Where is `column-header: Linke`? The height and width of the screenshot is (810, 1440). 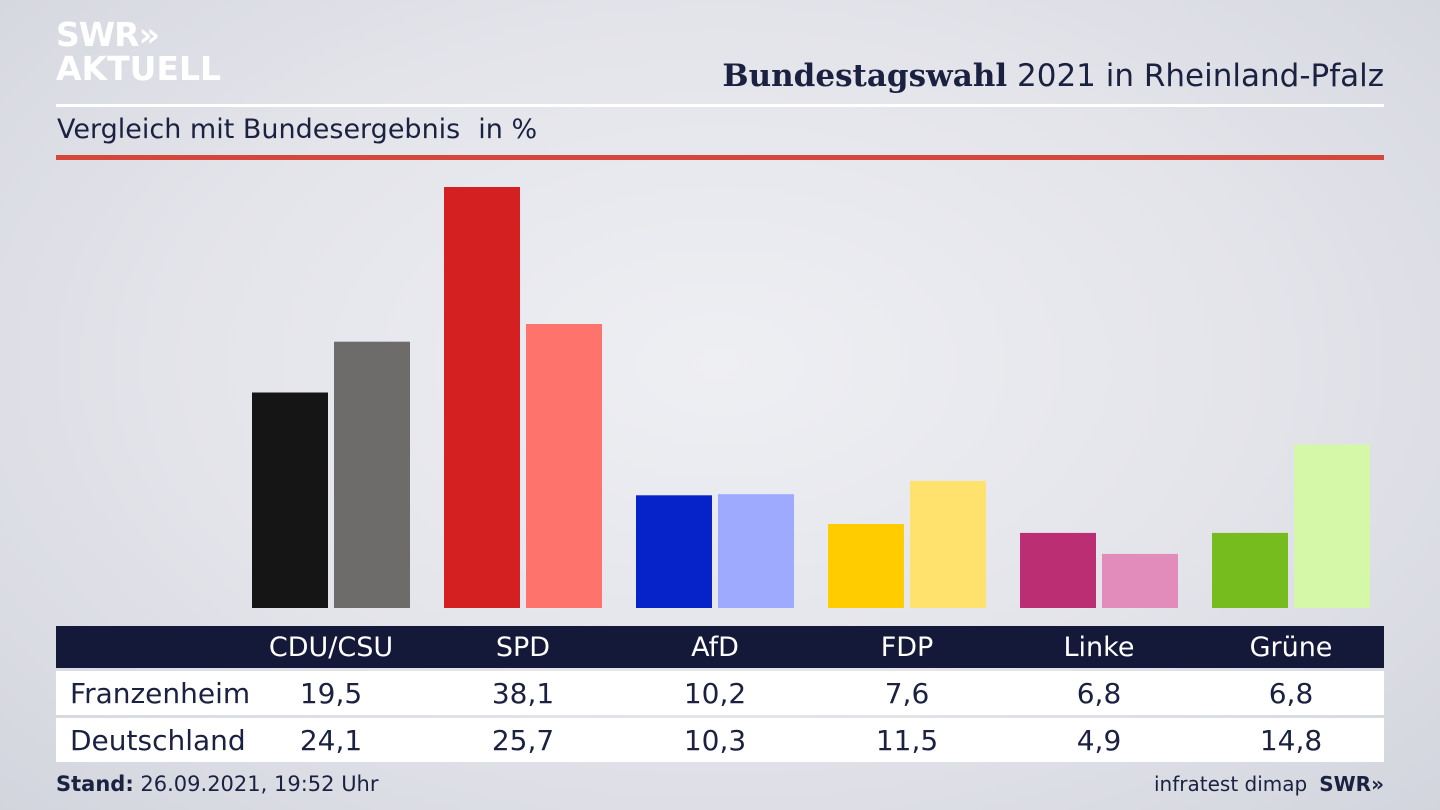 column-header: Linke is located at coordinates (1099, 647).